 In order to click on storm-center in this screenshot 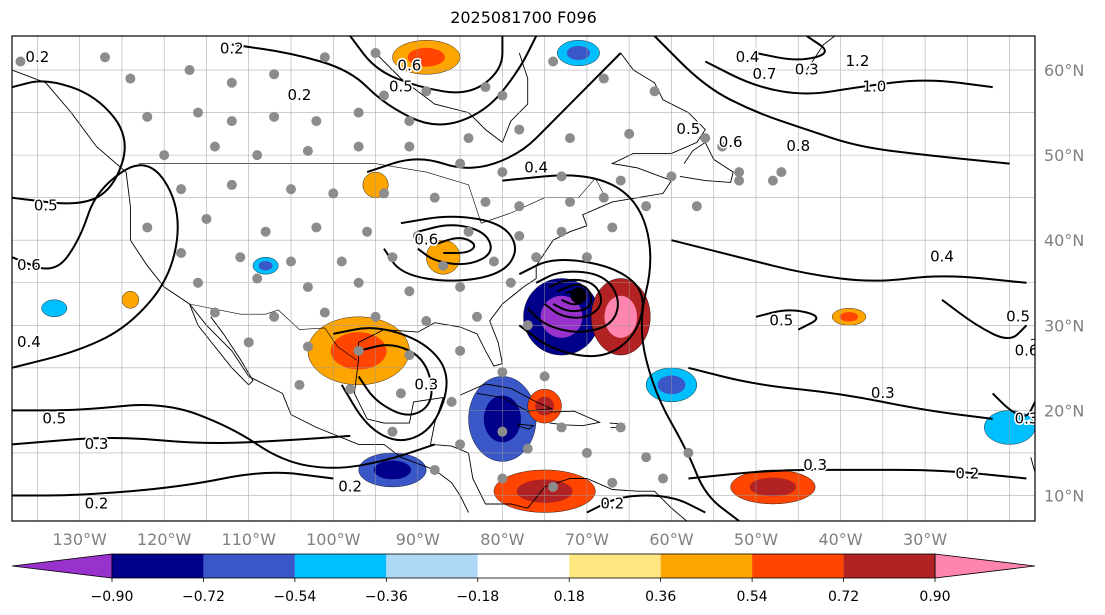, I will do `click(578, 295)`.